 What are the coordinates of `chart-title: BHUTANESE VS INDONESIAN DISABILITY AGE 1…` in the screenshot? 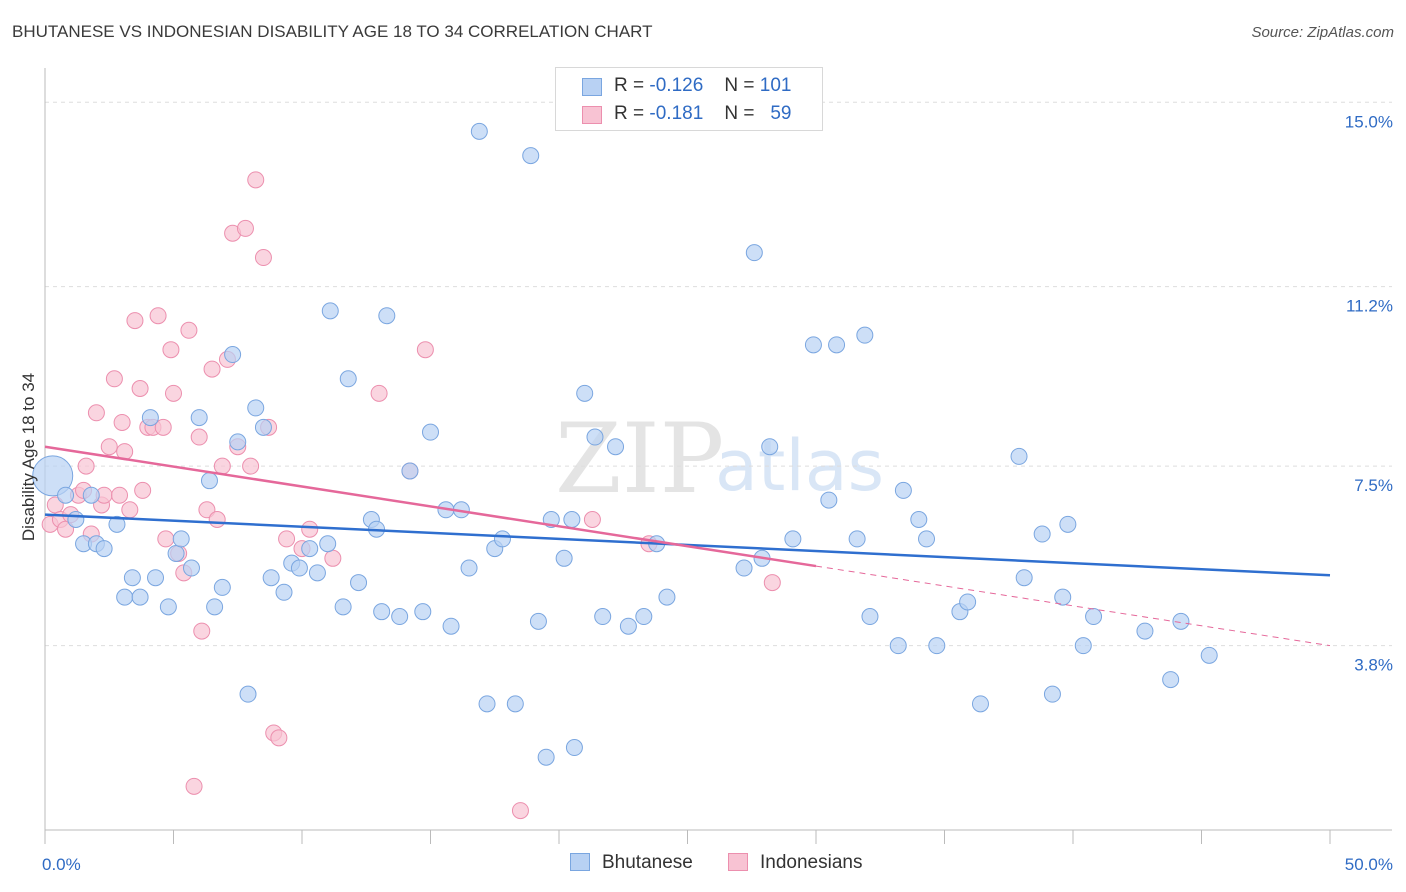 It's located at (332, 31).